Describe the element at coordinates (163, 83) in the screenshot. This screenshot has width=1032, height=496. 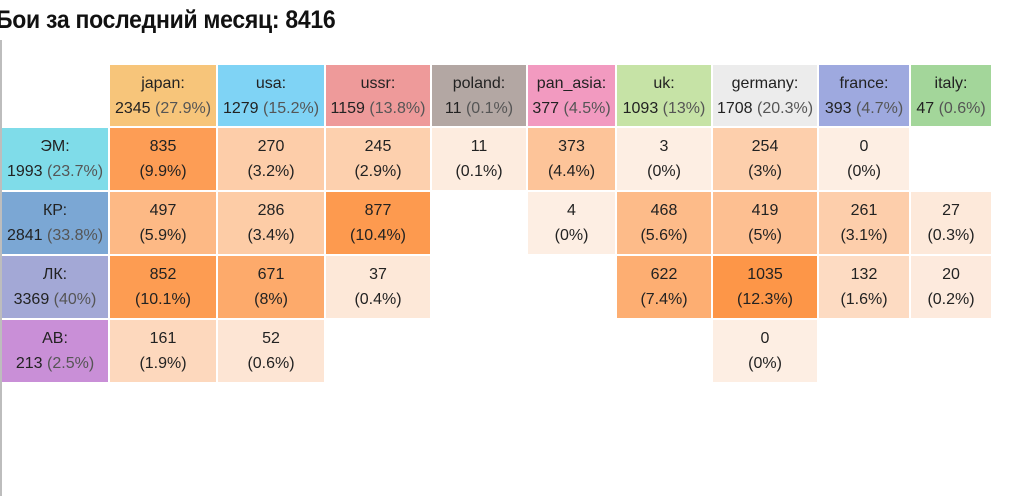
I see `column-label: japan:` at that location.